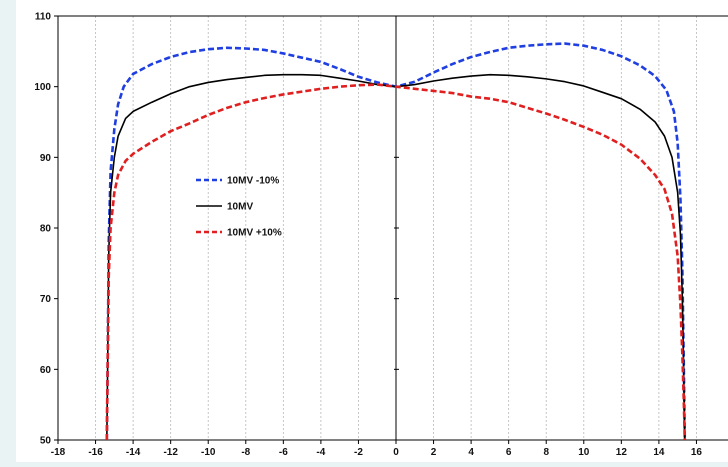 This screenshot has width=728, height=467. I want to click on y-tick-label: 100, so click(42, 87).